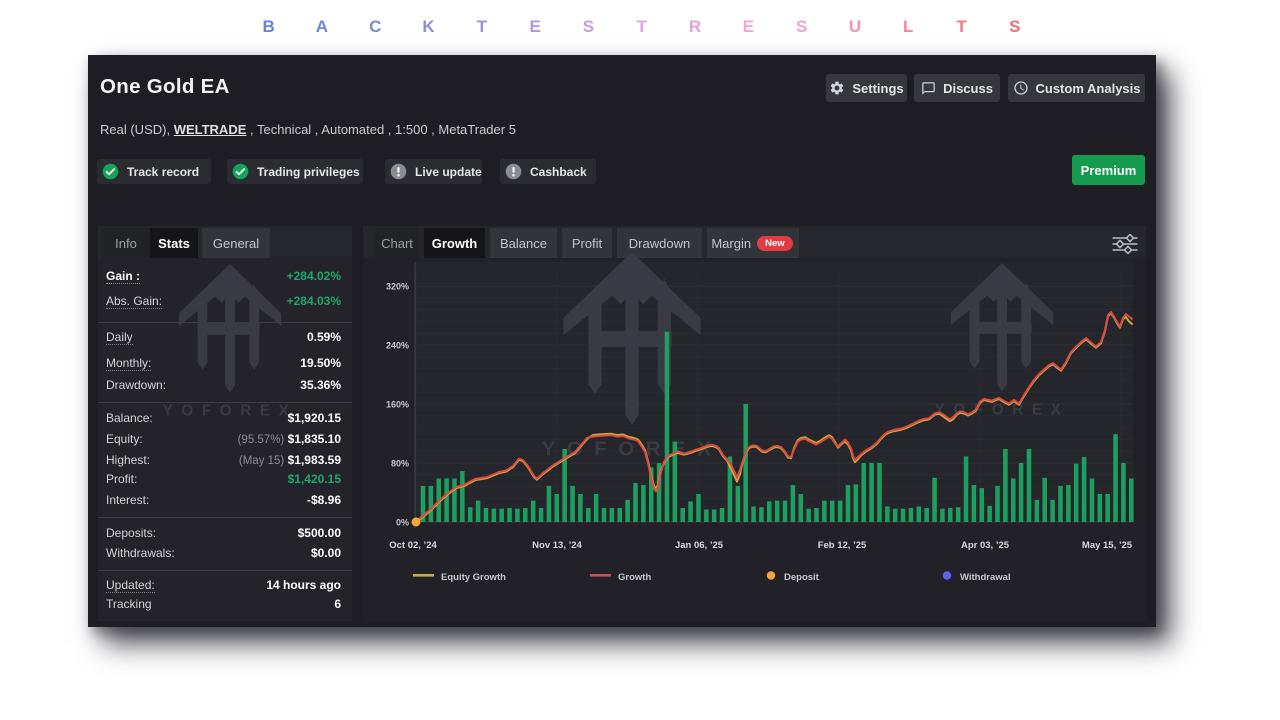 Image resolution: width=1280 pixels, height=720 pixels. Describe the element at coordinates (400, 464) in the screenshot. I see `svg-text: 80%` at that location.